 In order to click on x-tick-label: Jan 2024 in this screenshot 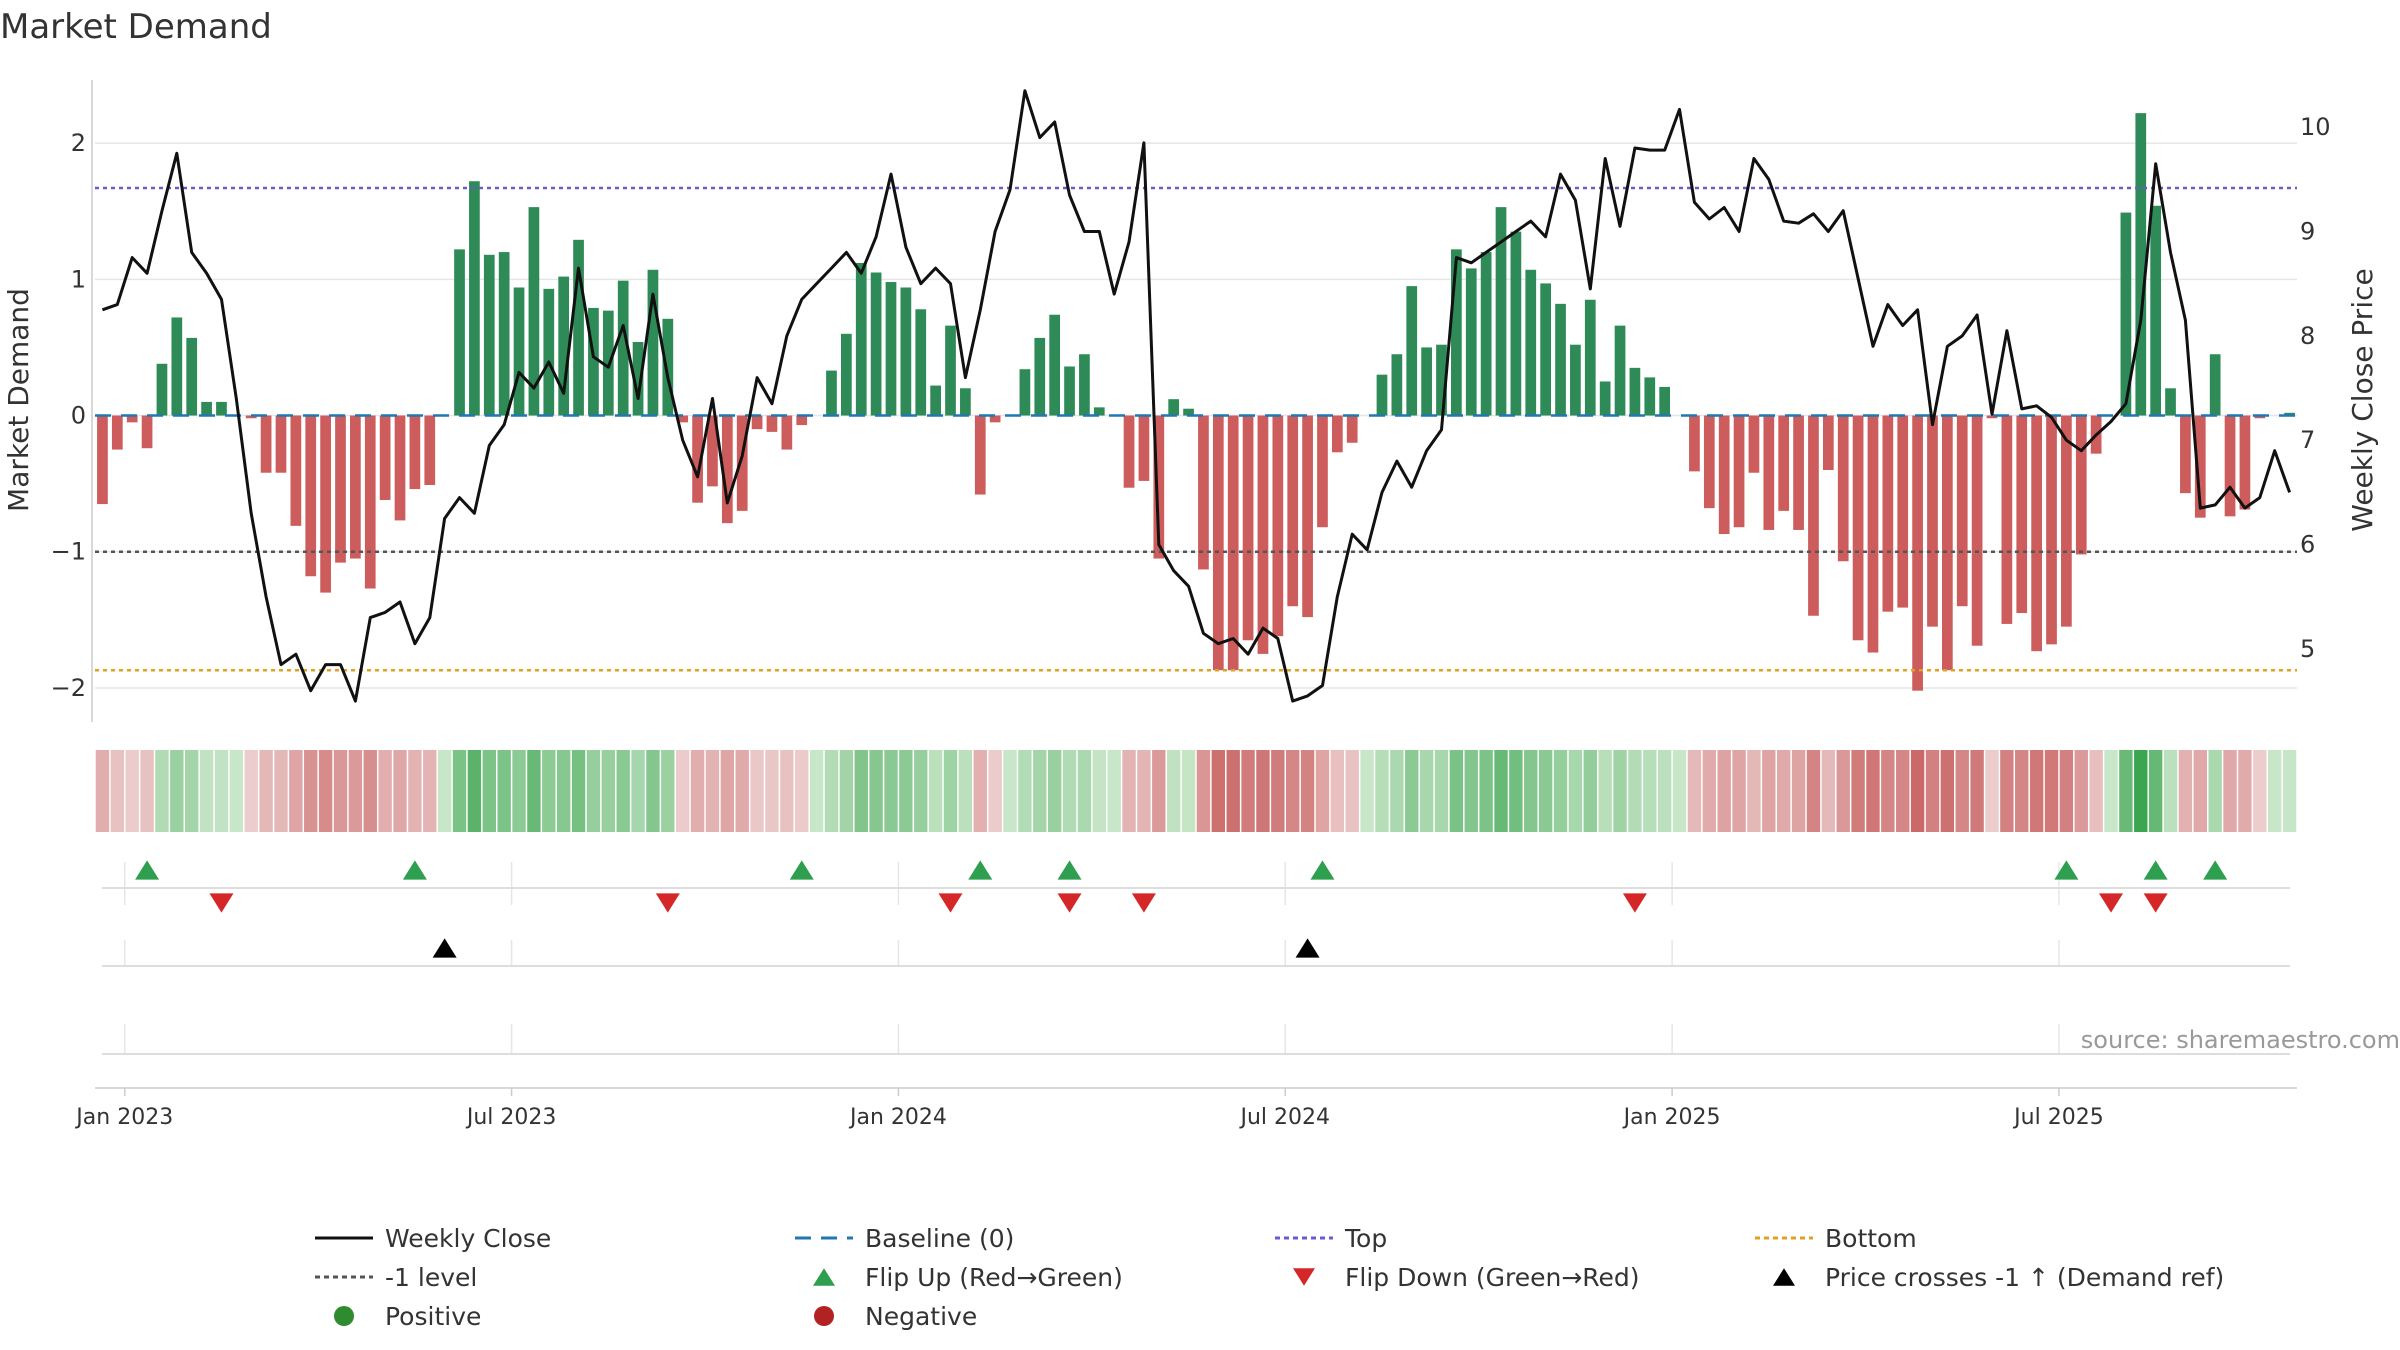, I will do `click(897, 1117)`.